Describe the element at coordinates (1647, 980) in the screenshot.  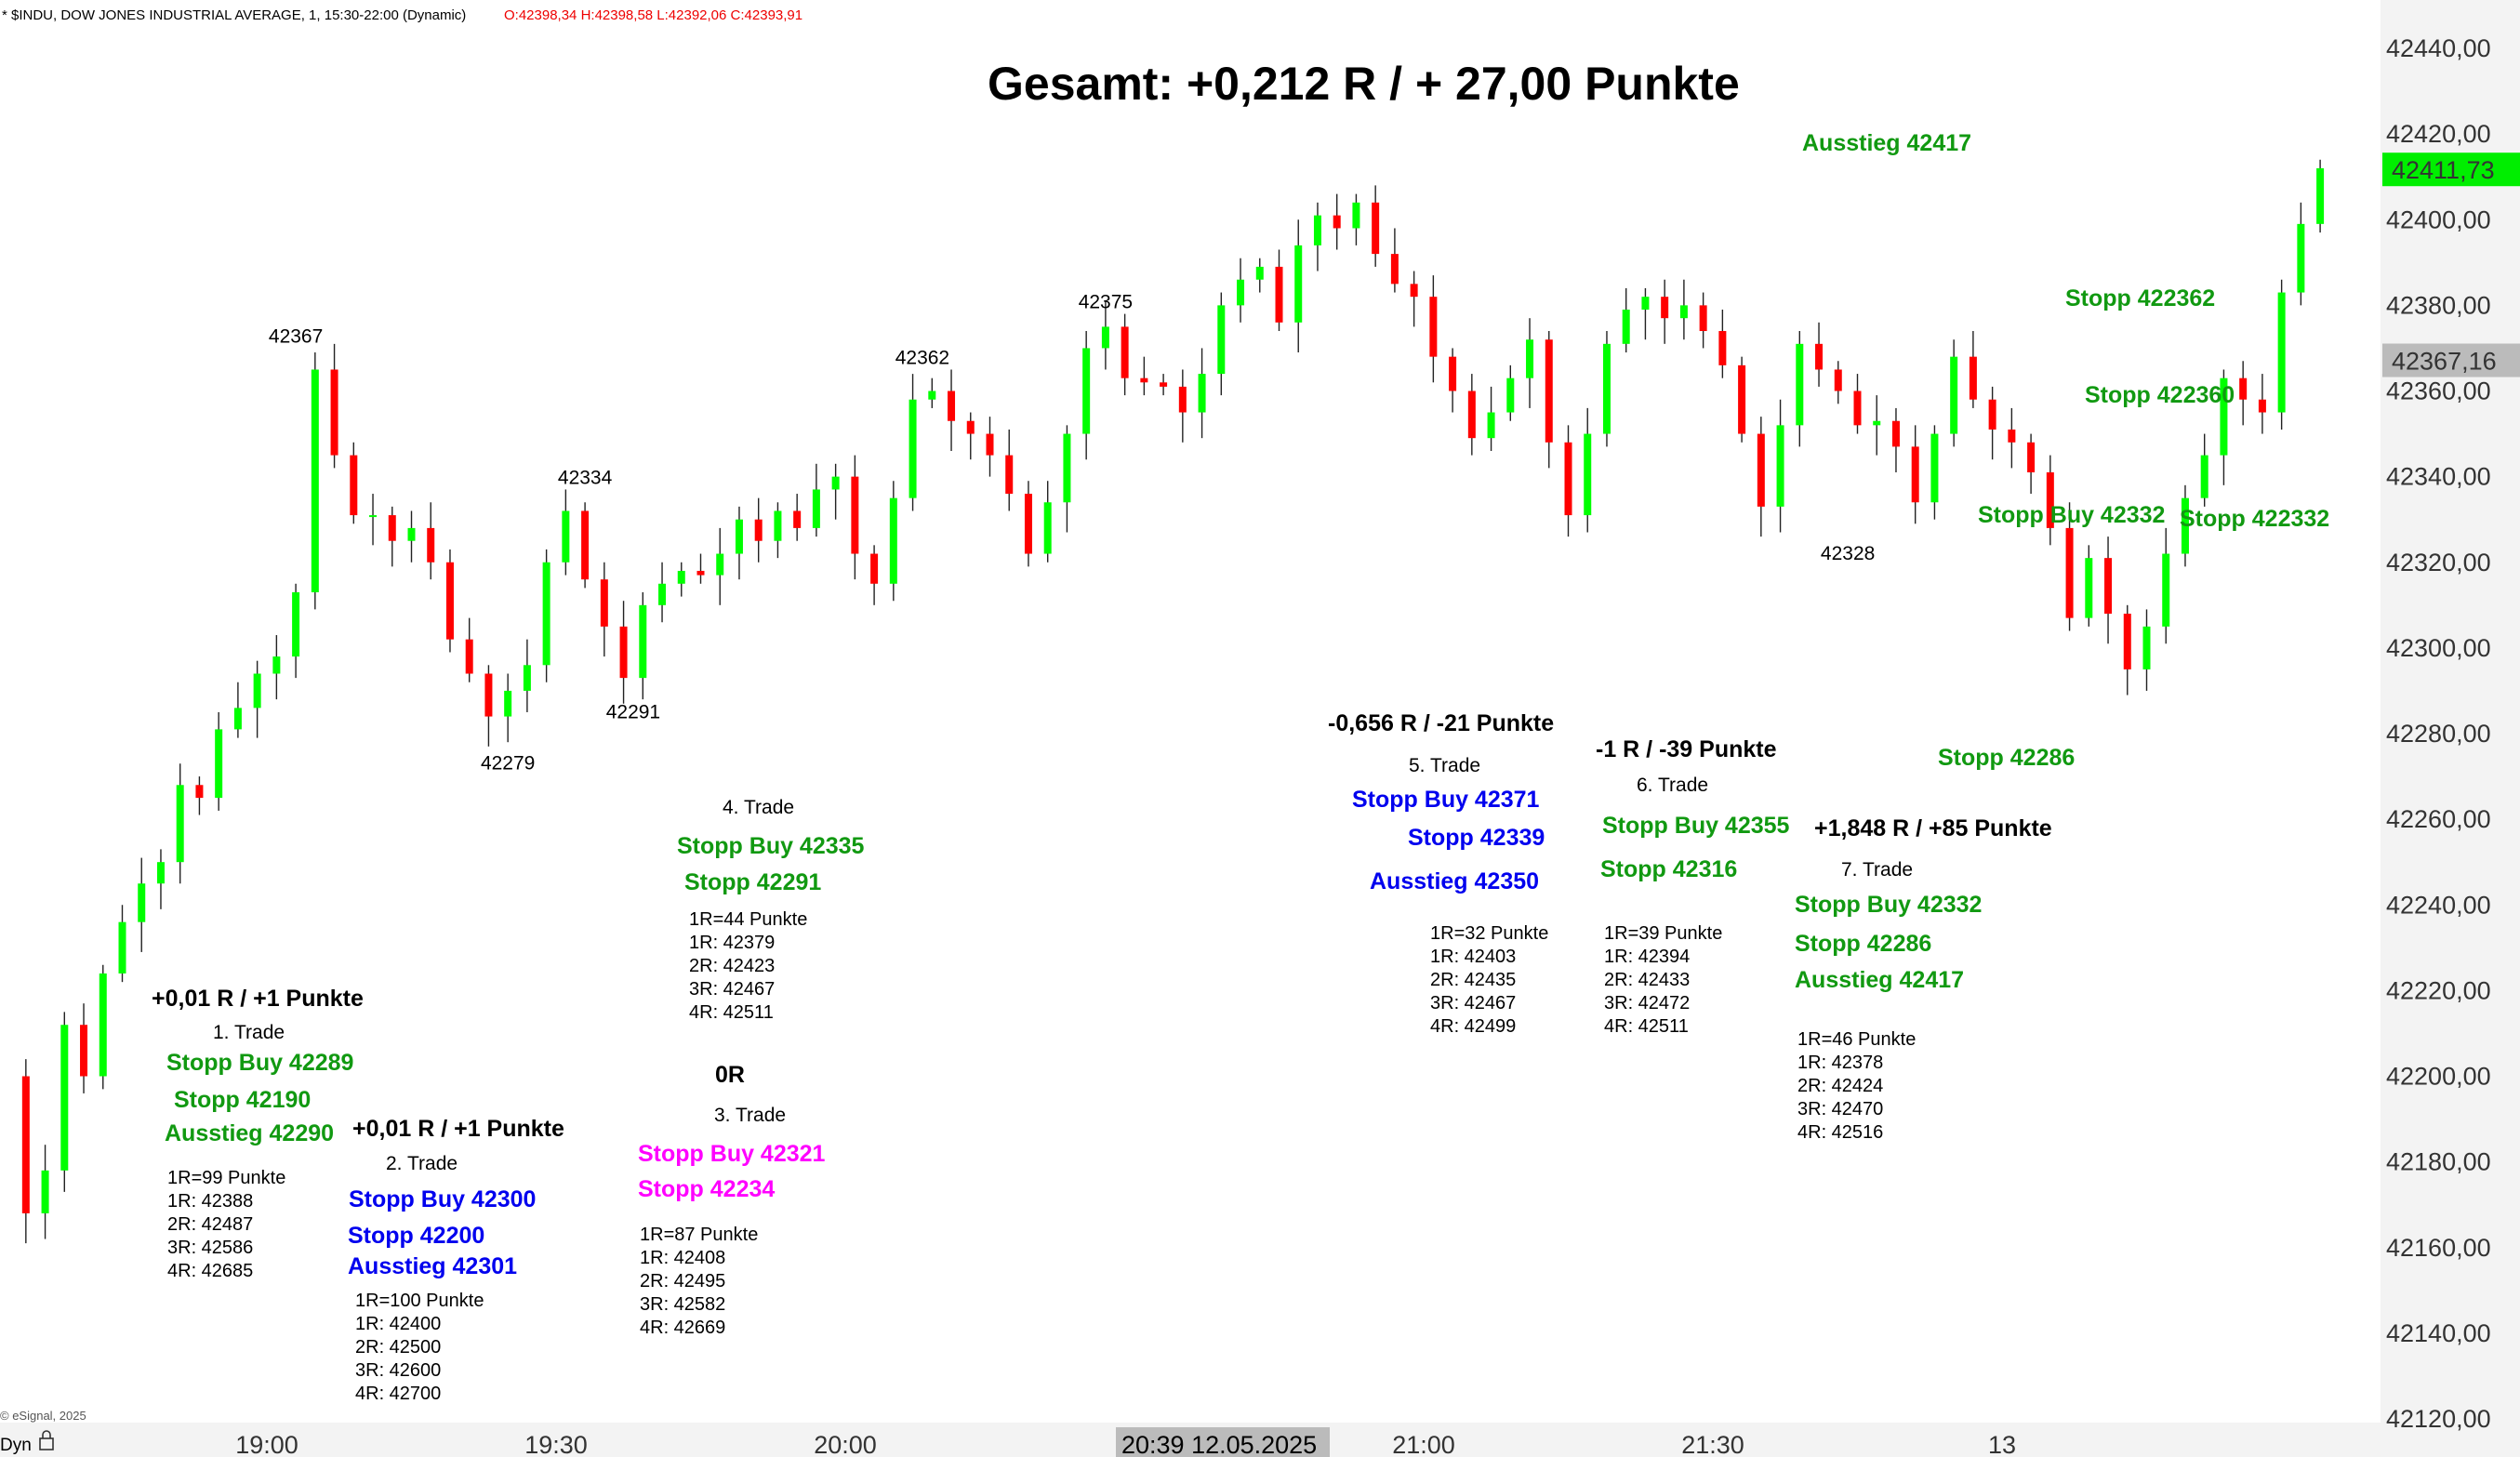
I see `trade6-r2: 2R: 42433` at that location.